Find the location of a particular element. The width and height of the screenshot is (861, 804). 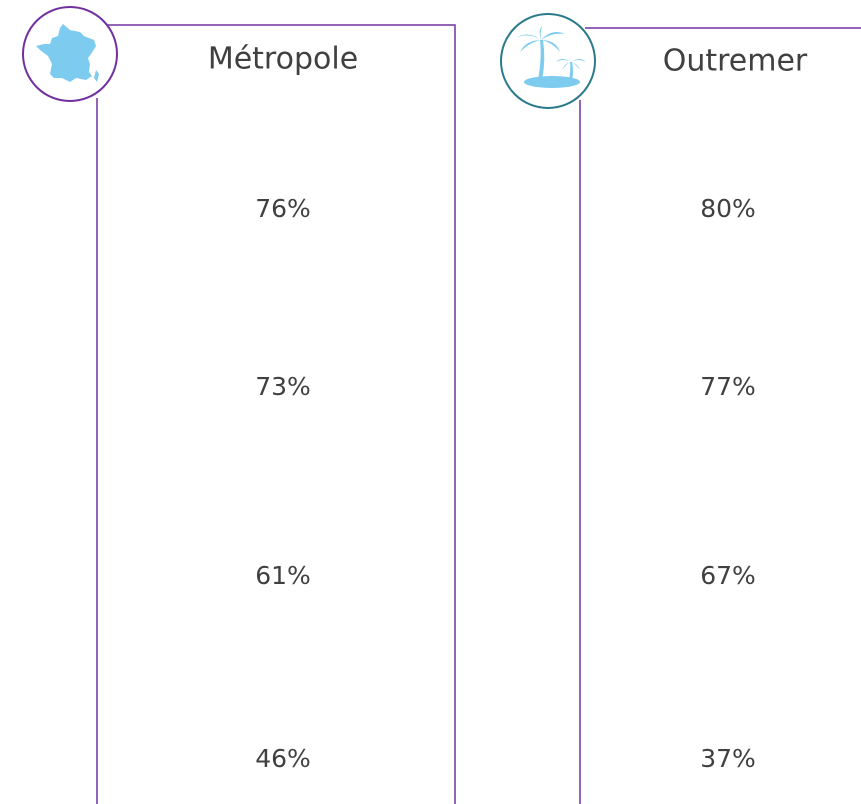

france-icon is located at coordinates (67, 53).